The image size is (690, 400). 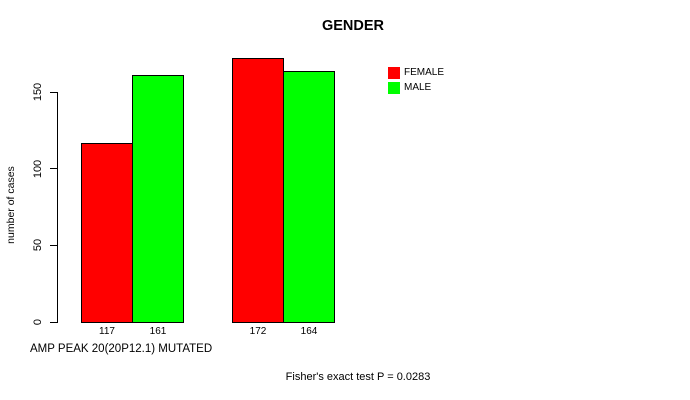 I want to click on chart-title: GENDER, so click(x=353, y=26).